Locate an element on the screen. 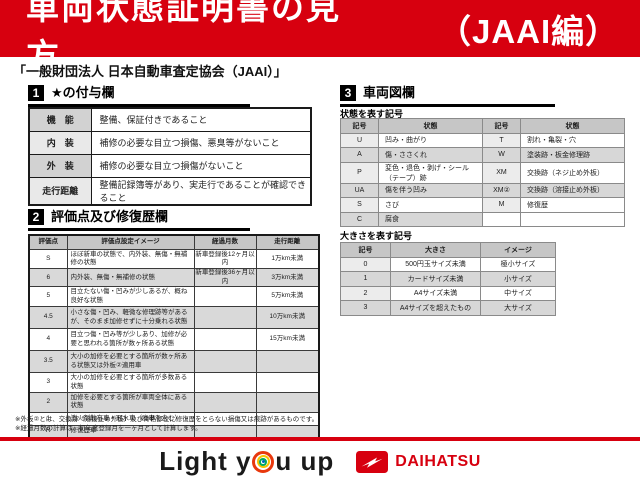  eval-desc: 大小の加修を必要とする箇所が数ヶ所ある状態又は外板②適用車 is located at coordinates (130, 362).